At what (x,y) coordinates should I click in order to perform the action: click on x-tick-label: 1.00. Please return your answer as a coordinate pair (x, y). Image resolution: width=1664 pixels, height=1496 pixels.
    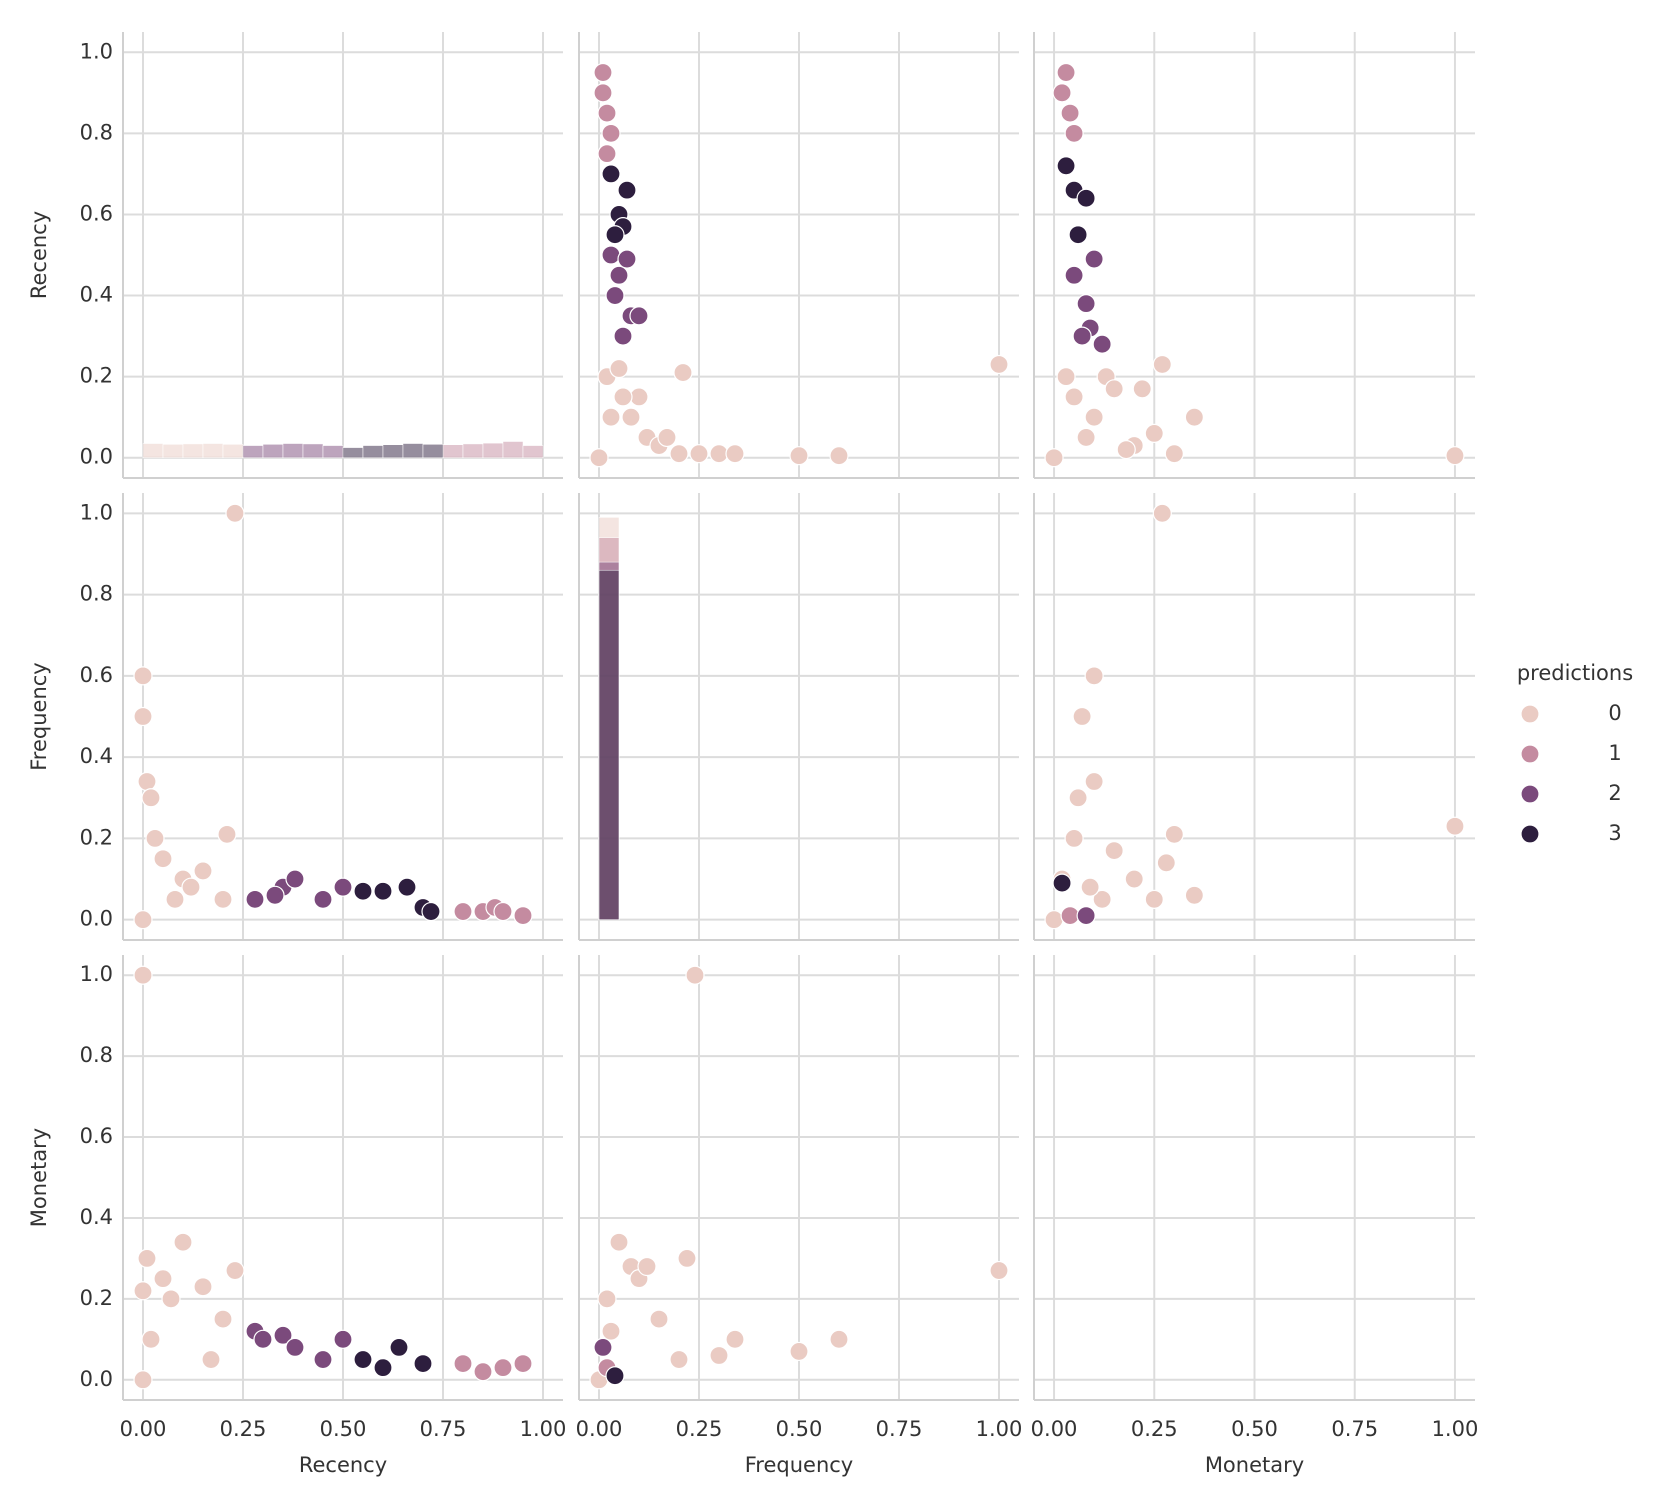
    Looking at the image, I should click on (999, 1429).